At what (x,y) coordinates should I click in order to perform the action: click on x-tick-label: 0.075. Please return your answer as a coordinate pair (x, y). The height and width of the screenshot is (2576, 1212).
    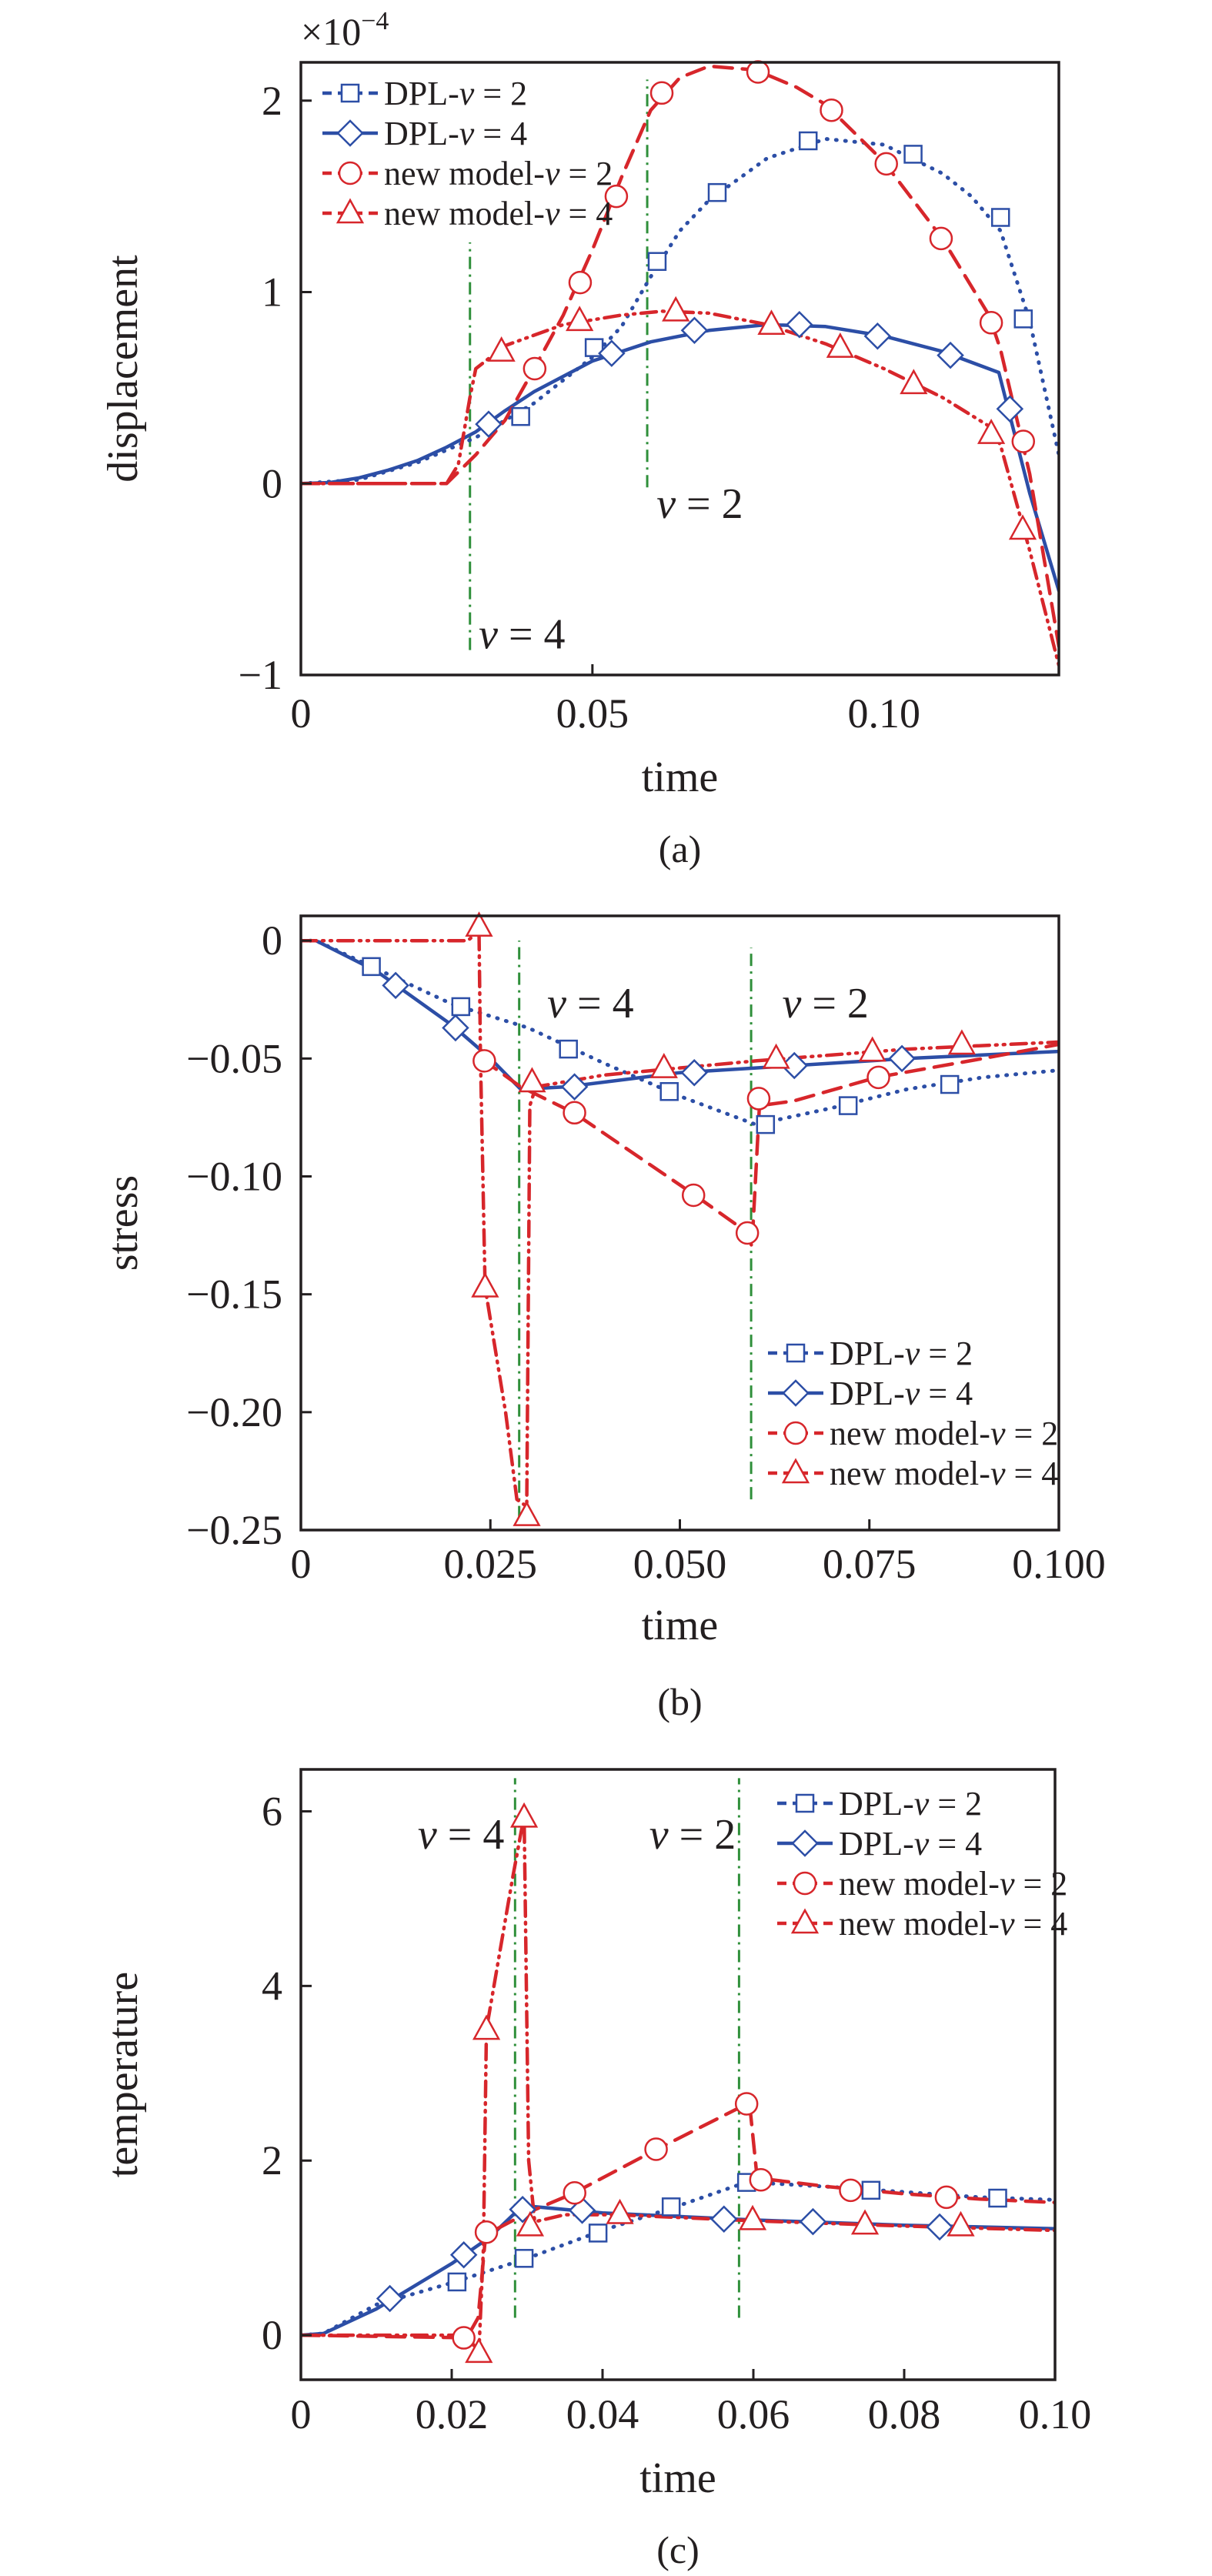
    Looking at the image, I should click on (870, 1564).